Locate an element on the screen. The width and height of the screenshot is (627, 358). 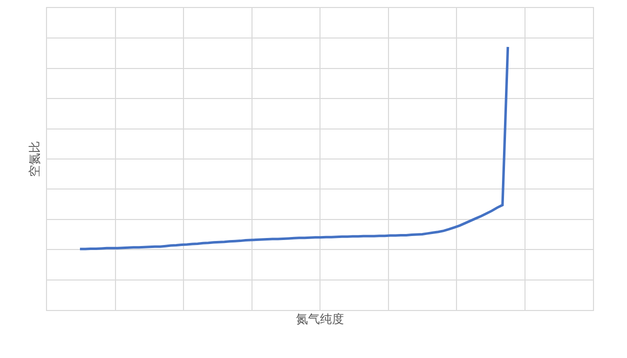
y-axis-title: 空氮比 is located at coordinates (34, 159).